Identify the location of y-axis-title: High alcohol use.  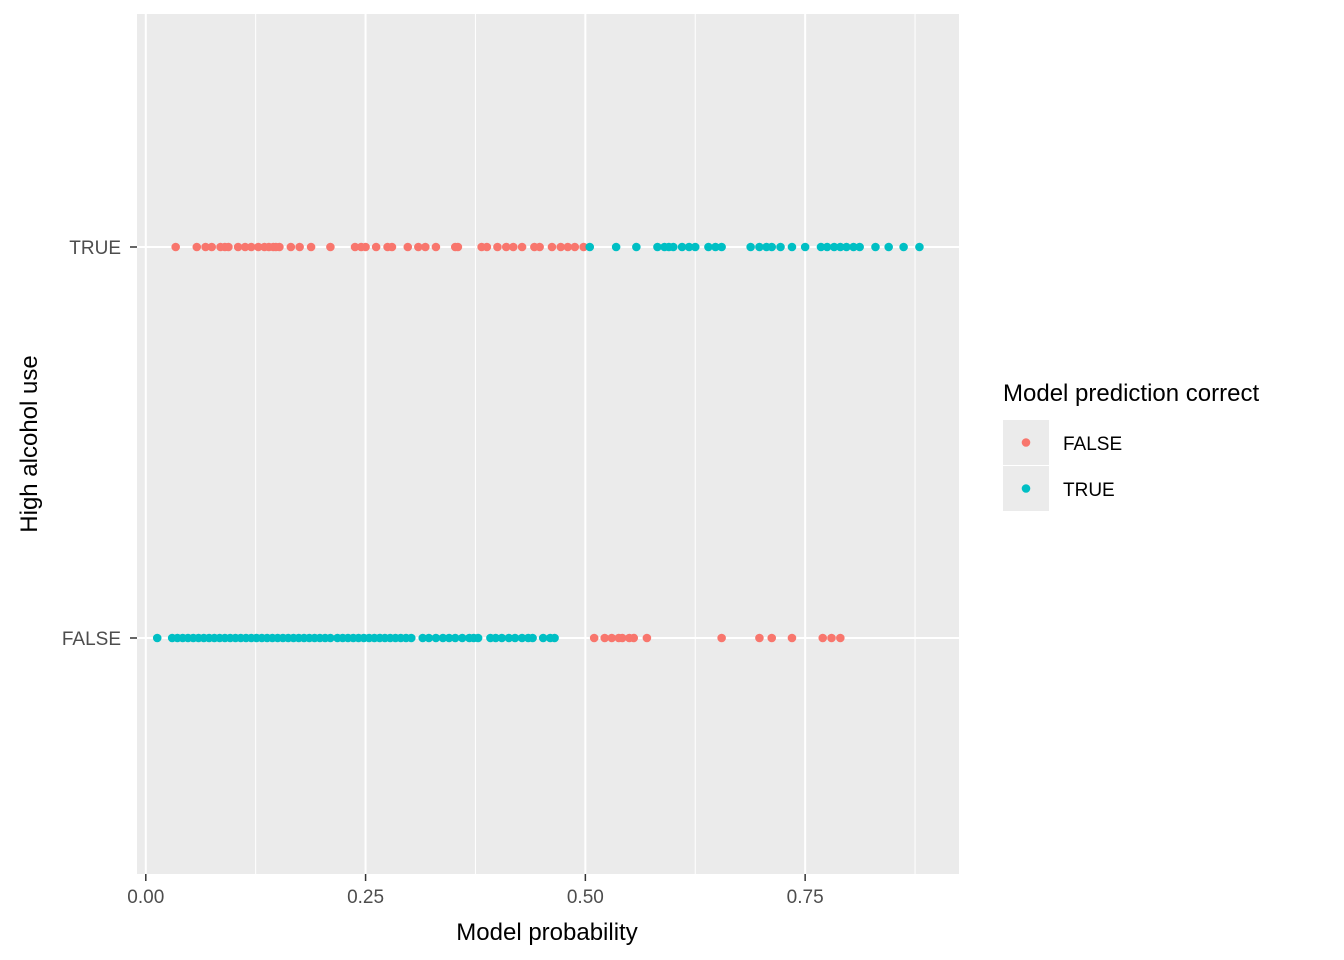
(29, 443).